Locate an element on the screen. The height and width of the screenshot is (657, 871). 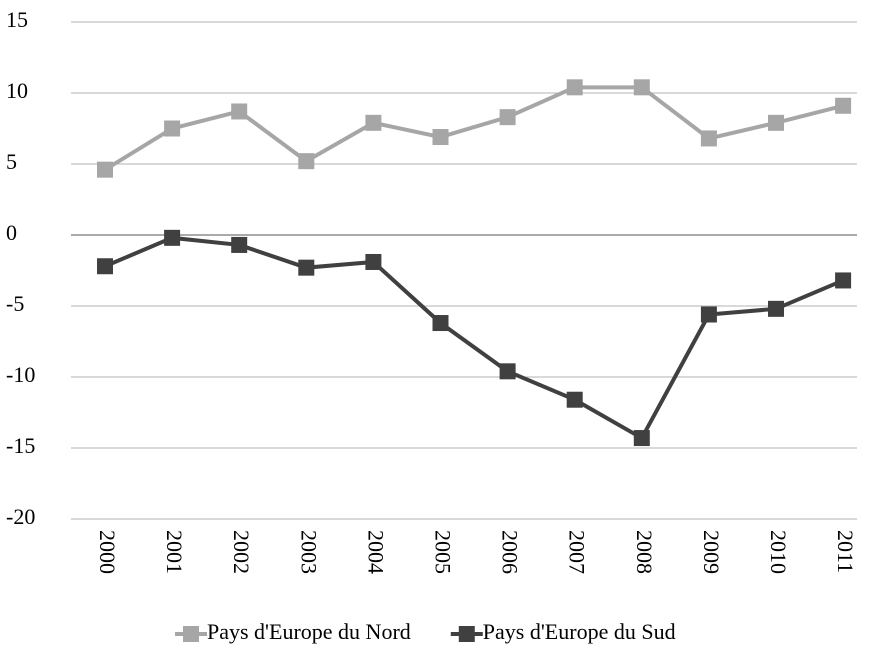
x-tick-label: 2003 is located at coordinates (308, 552).